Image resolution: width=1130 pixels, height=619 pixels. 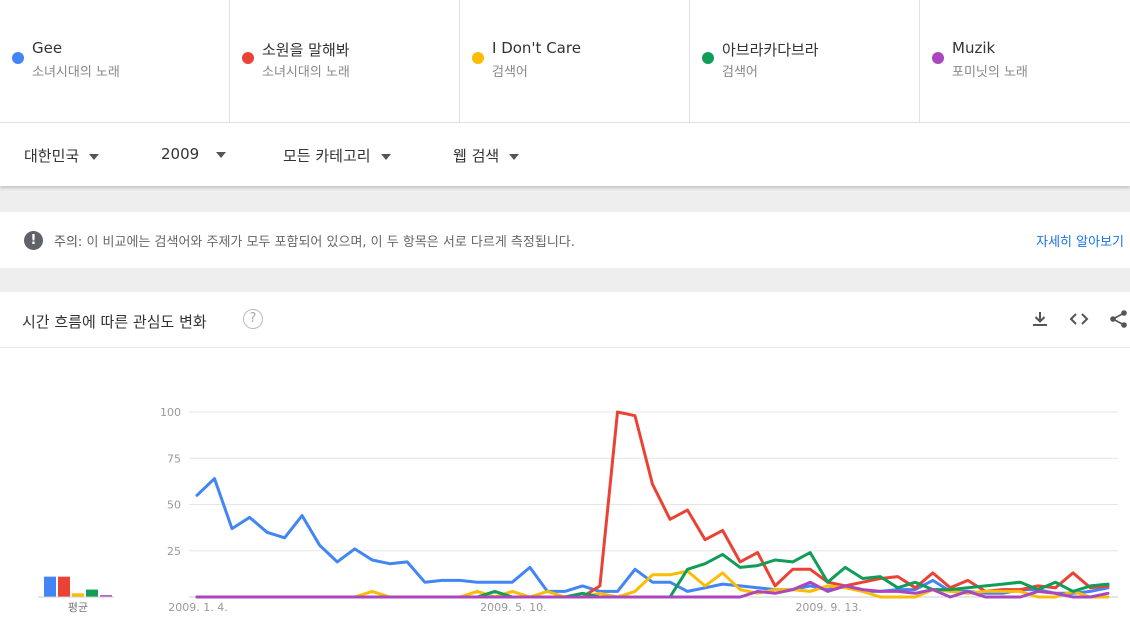 I want to click on x-tick-label: 2009. 1. 4., so click(x=197, y=607).